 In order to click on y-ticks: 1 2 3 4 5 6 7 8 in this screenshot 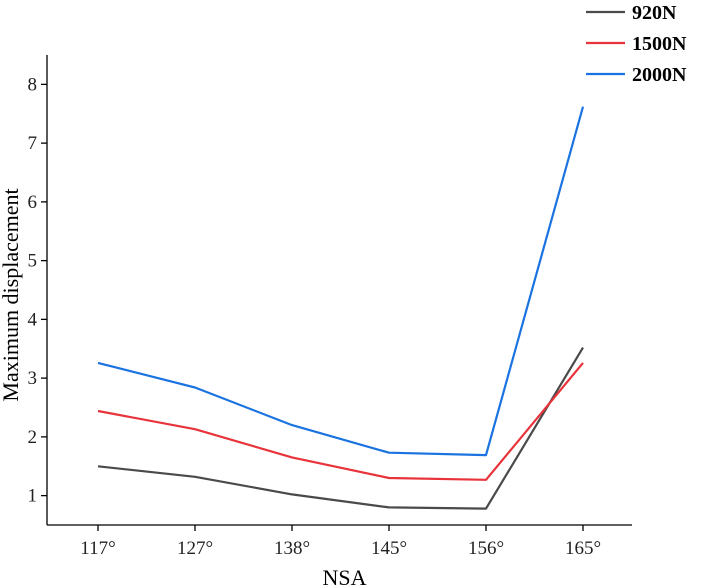, I will do `click(37, 290)`.